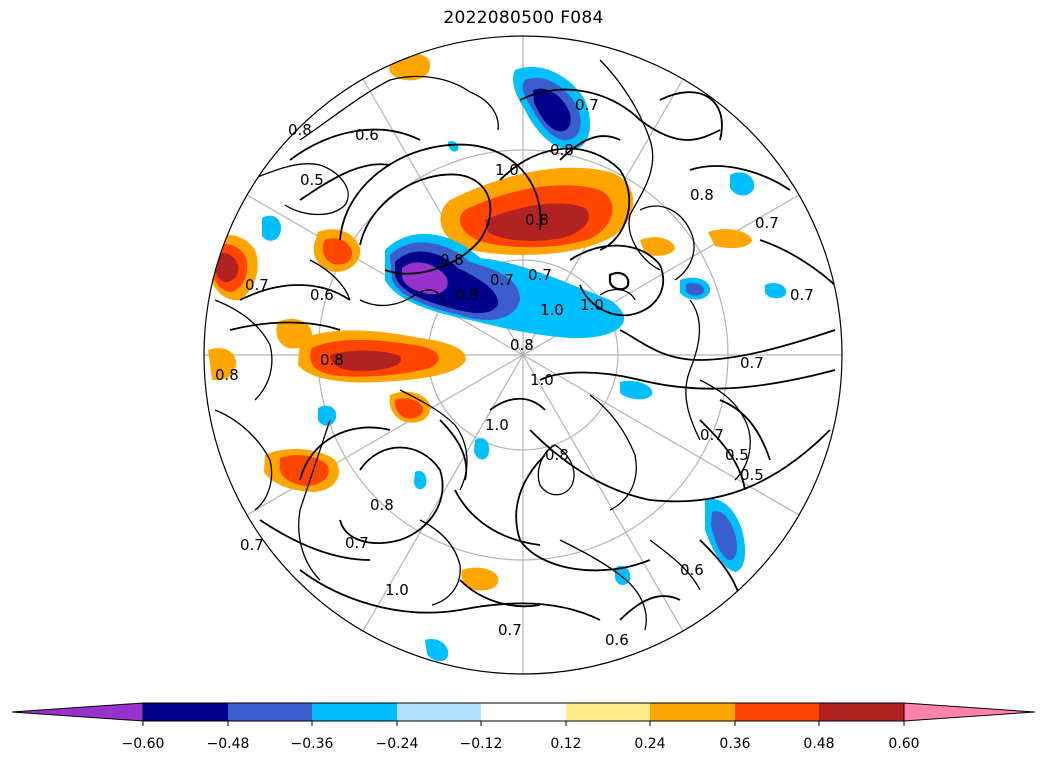 The image size is (1047, 763). Describe the element at coordinates (77, 712) in the screenshot. I see `colorbar-extend-min` at that location.